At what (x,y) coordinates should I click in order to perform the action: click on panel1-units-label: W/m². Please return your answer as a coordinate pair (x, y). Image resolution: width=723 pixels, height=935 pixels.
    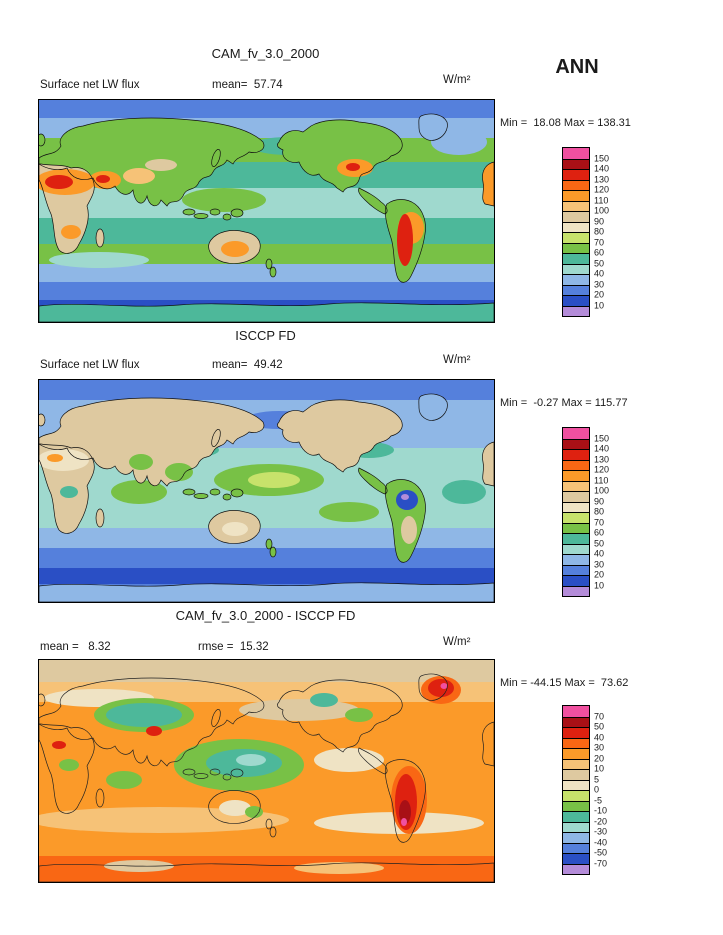
    Looking at the image, I should click on (457, 80).